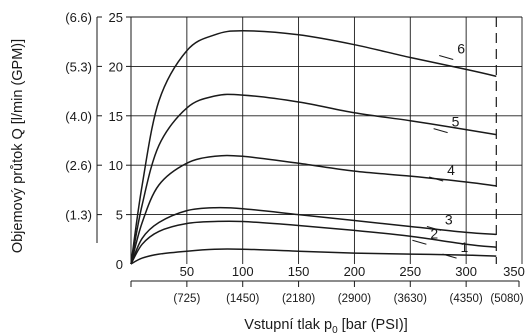  I want to click on series-label-5: 5, so click(456, 122).